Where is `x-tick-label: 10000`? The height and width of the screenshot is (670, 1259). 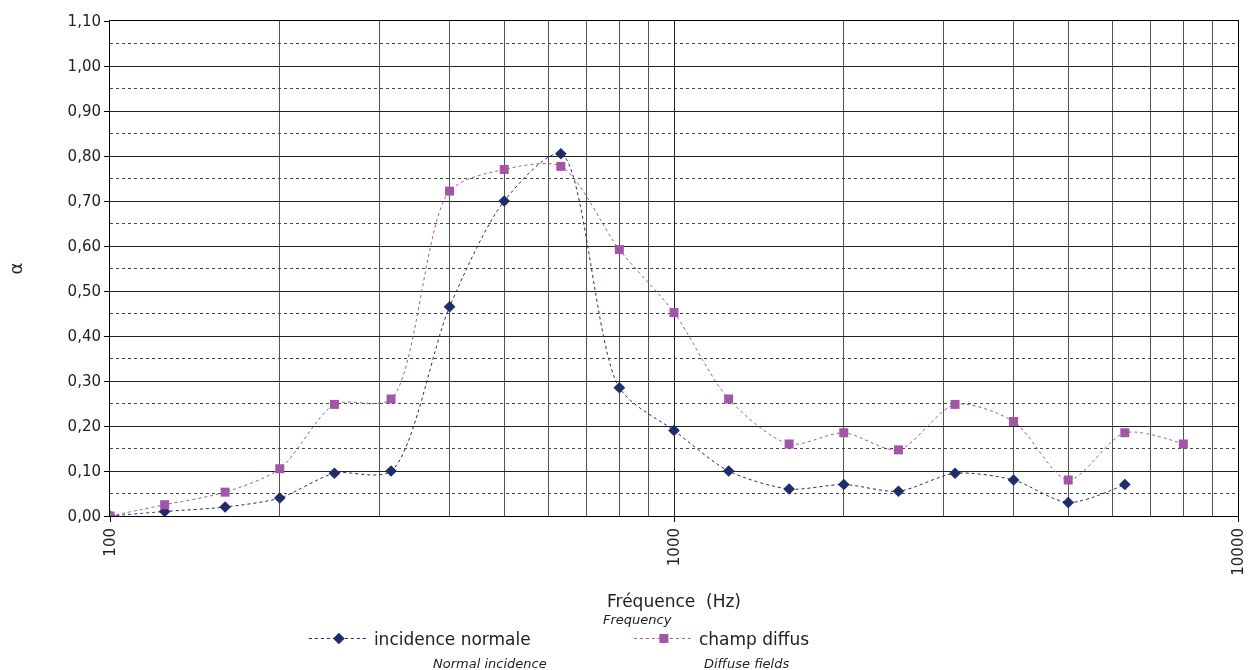
x-tick-label: 10000 is located at coordinates (1237, 552).